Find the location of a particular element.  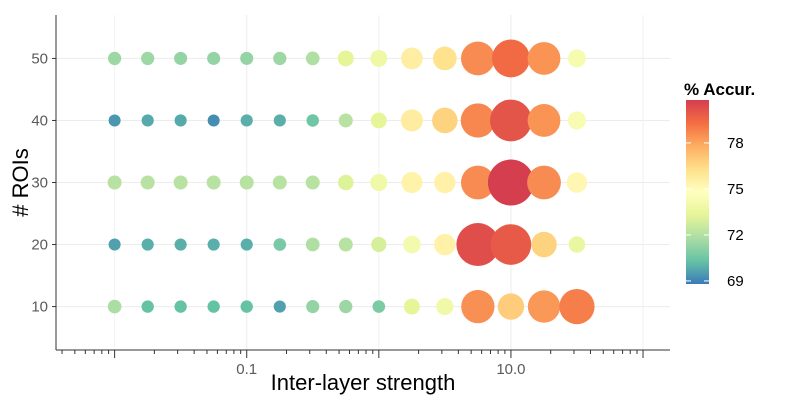

y-tick-label: 20 is located at coordinates (39, 245).